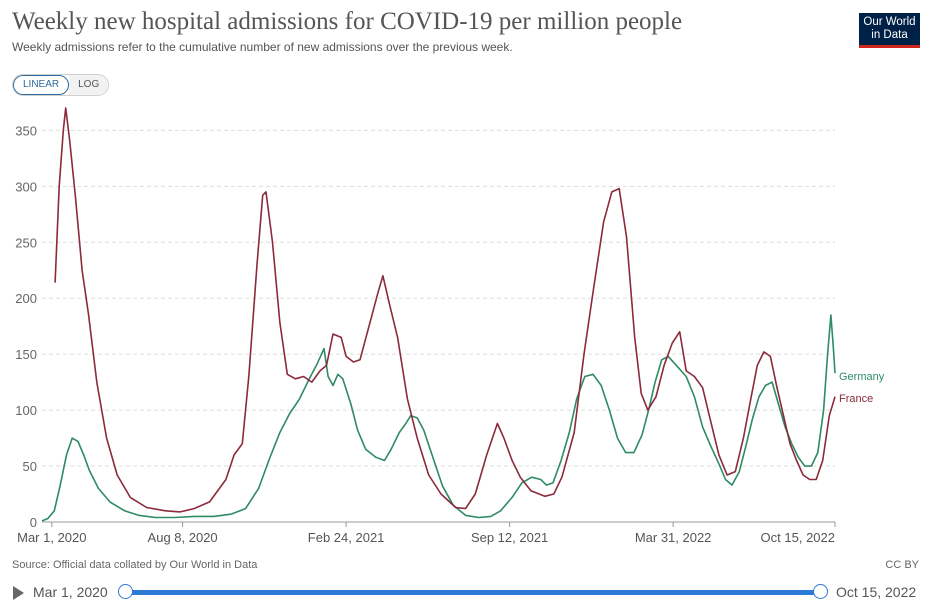 Image resolution: width=935 pixels, height=609 pixels. Describe the element at coordinates (862, 388) in the screenshot. I see `series-labels: Germany France` at that location.